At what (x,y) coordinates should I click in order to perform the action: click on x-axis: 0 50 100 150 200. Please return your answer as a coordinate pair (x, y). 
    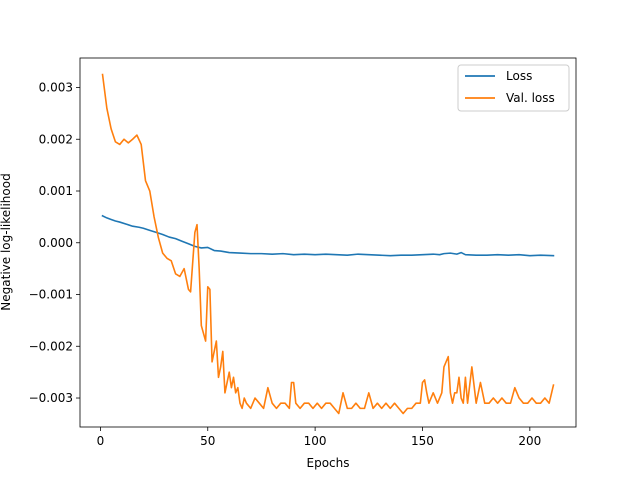
    Looking at the image, I should click on (319, 437).